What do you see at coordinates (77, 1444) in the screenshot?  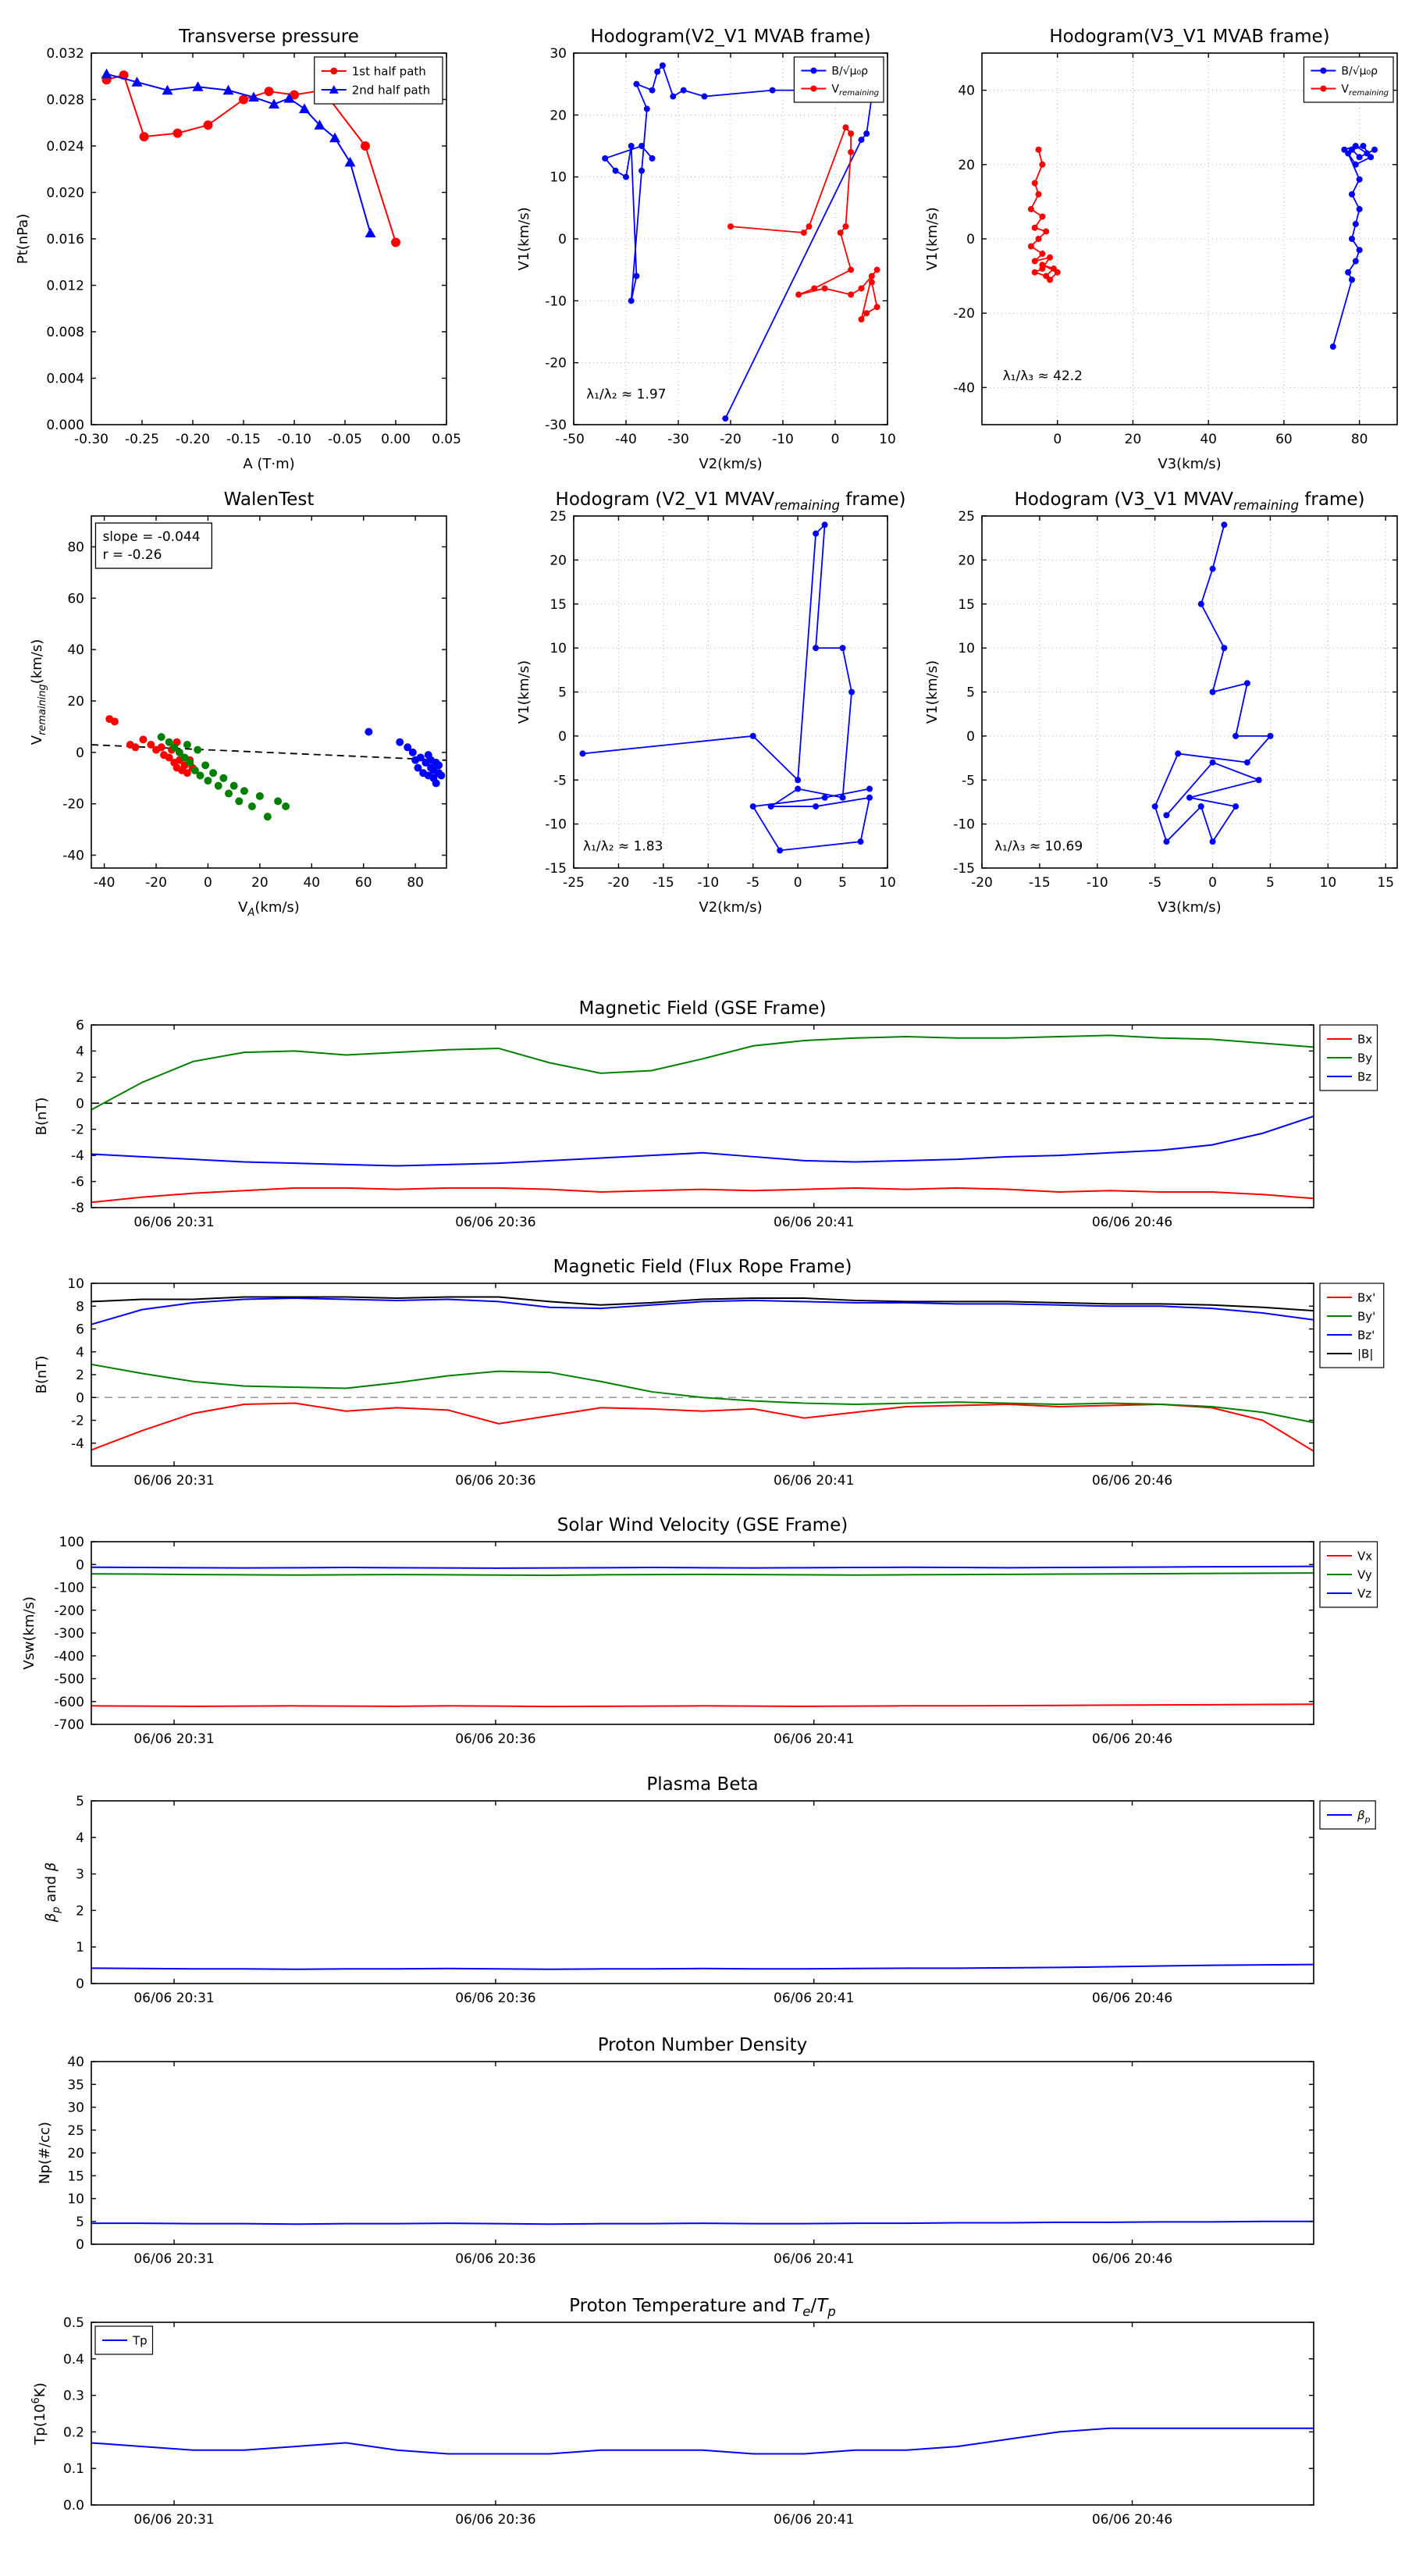 I see `y-tick-label: -4` at bounding box center [77, 1444].